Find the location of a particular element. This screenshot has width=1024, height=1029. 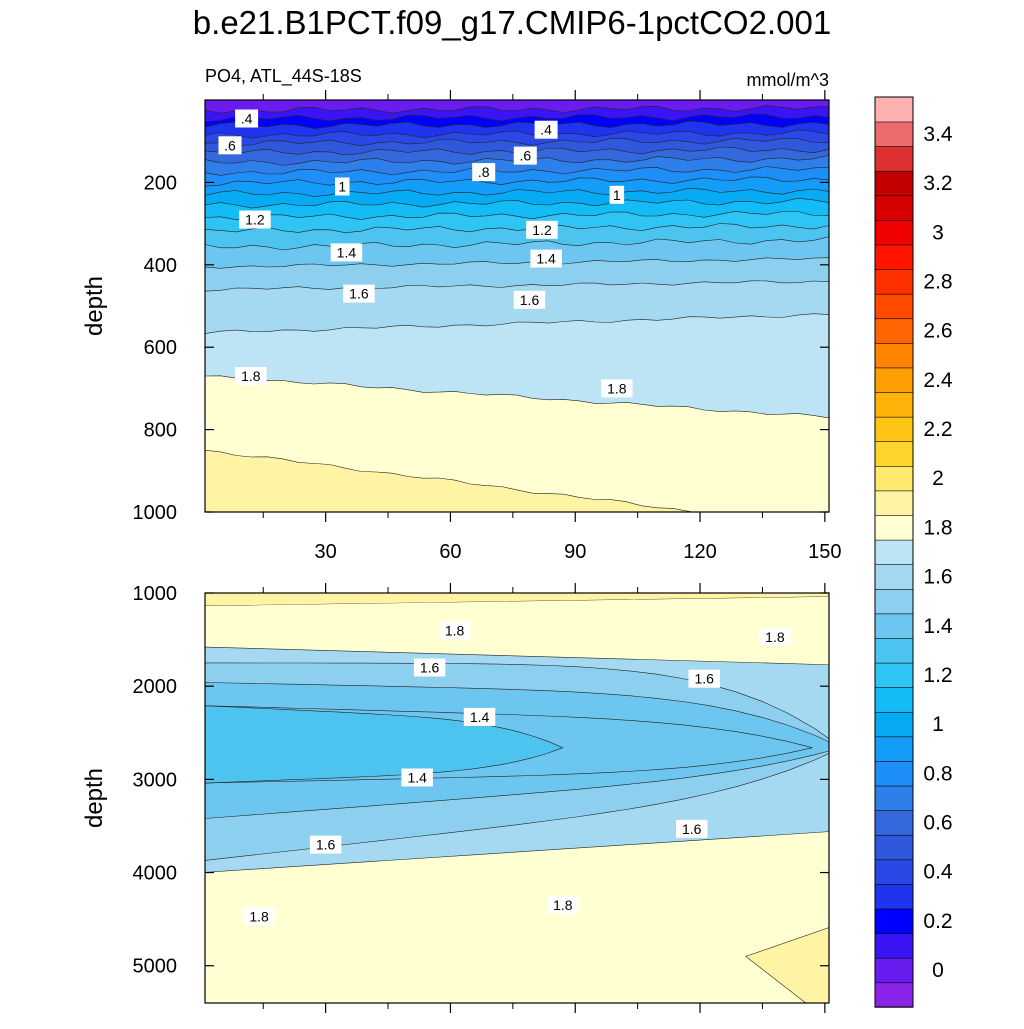

contour-label: 1.4 is located at coordinates (546, 258).